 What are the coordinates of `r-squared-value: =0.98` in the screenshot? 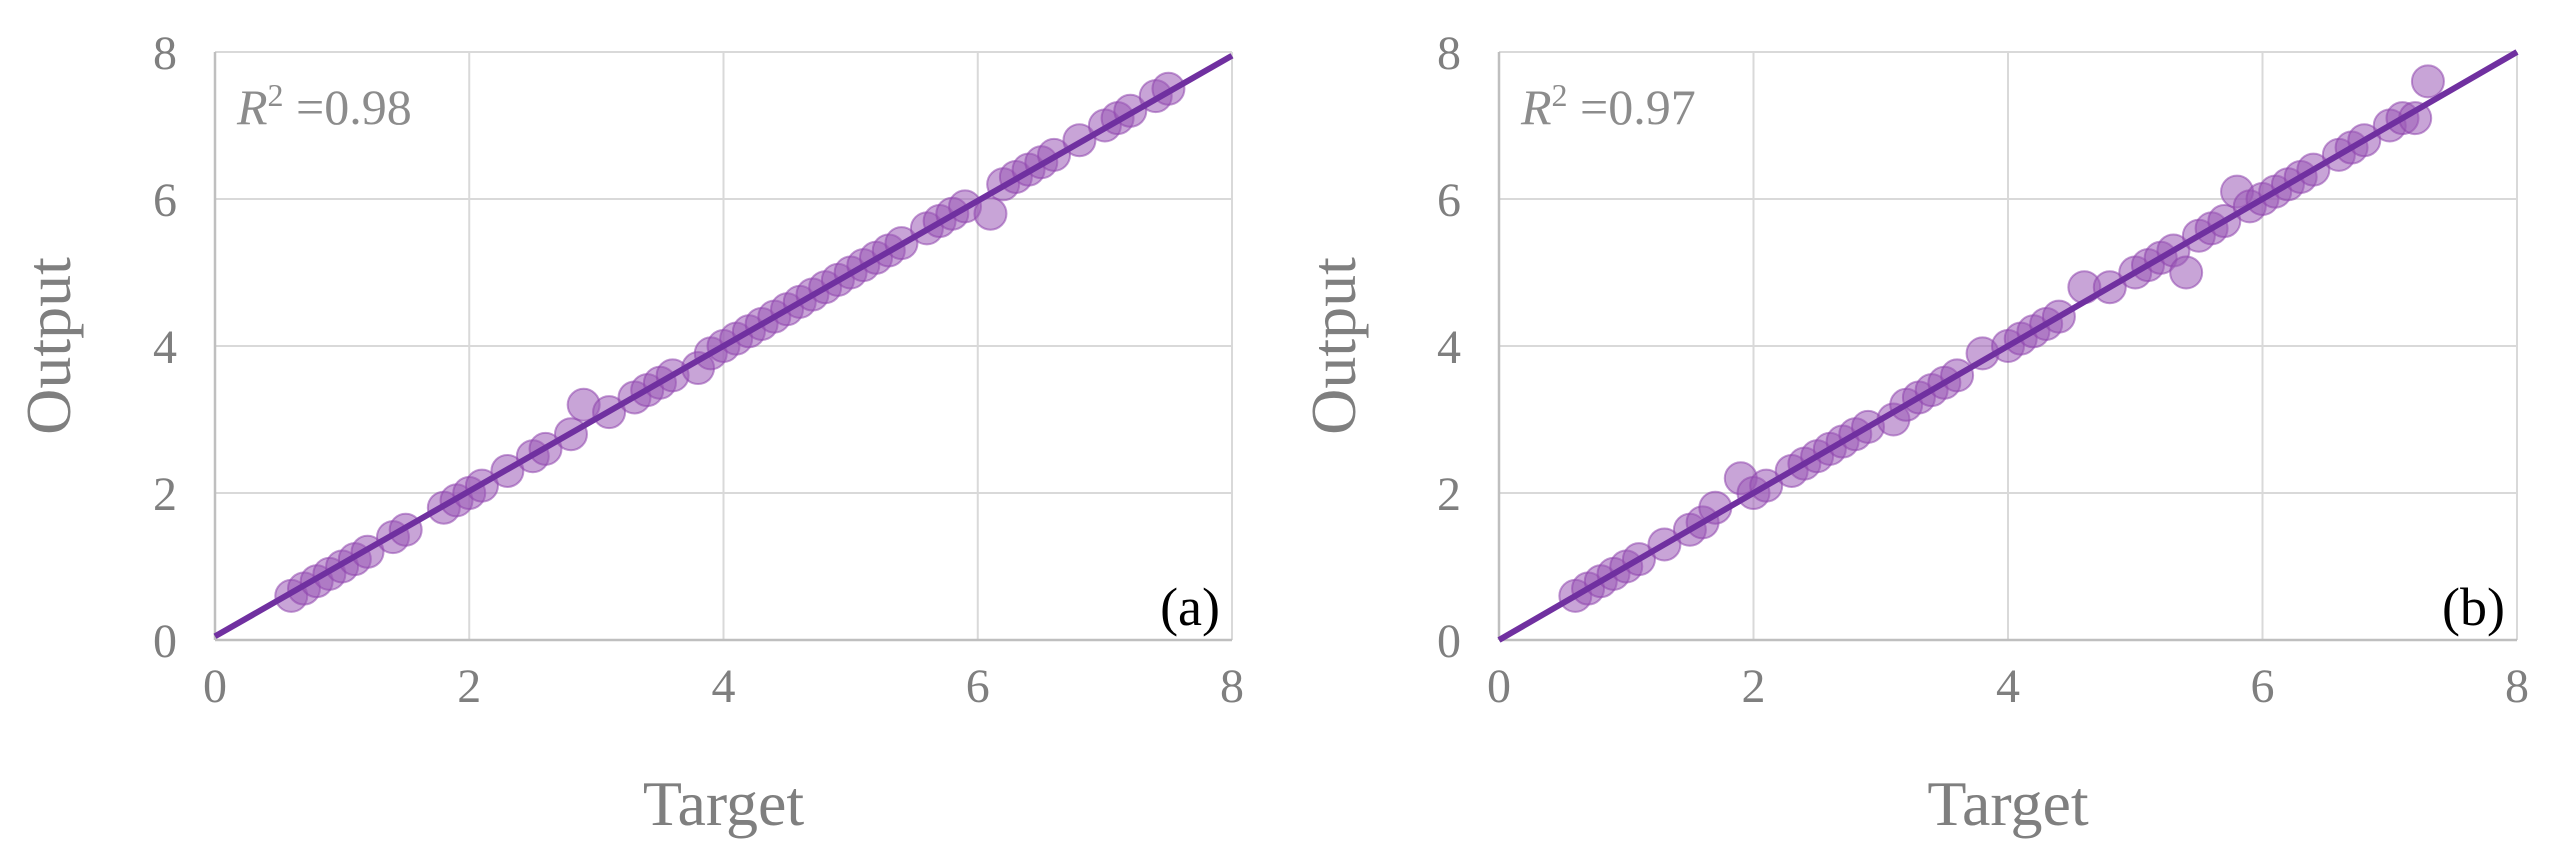 It's located at (348, 107).